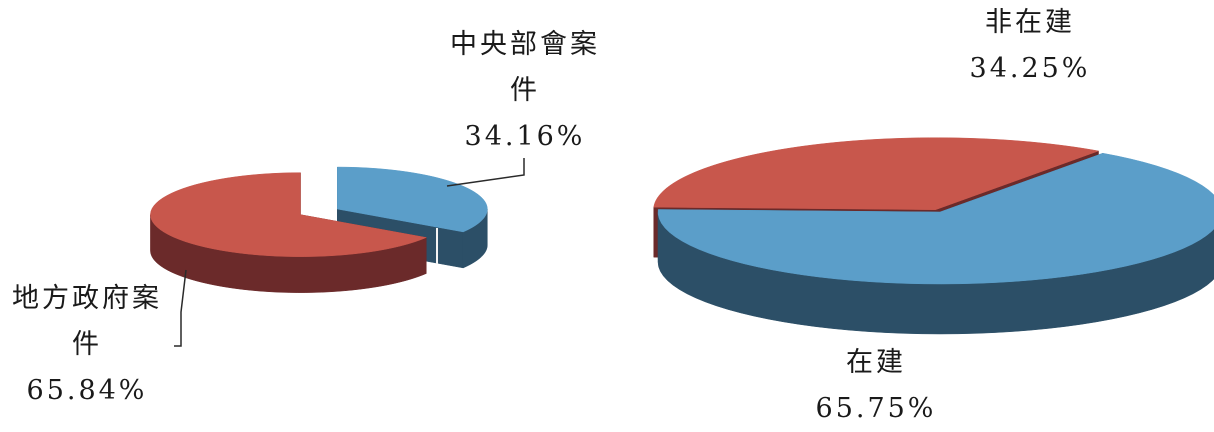  I want to click on label-local-value: 65.84%, so click(87, 390).